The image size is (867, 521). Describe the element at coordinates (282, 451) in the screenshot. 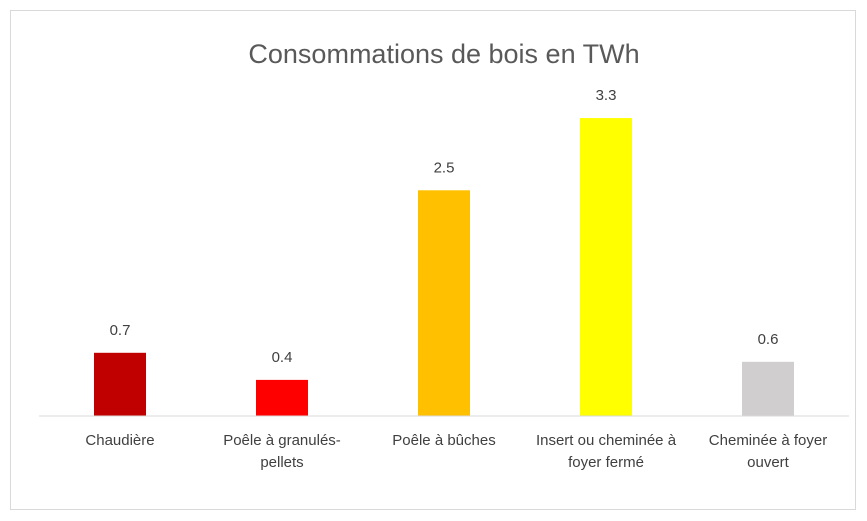

I see `x-tick-label: Poêle à granulés-pellets` at that location.